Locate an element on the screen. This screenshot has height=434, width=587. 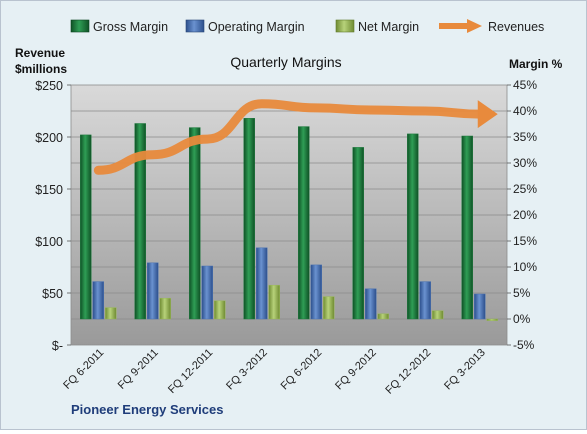
bar-operating-margin-fq-12-2011 is located at coordinates (207, 292).